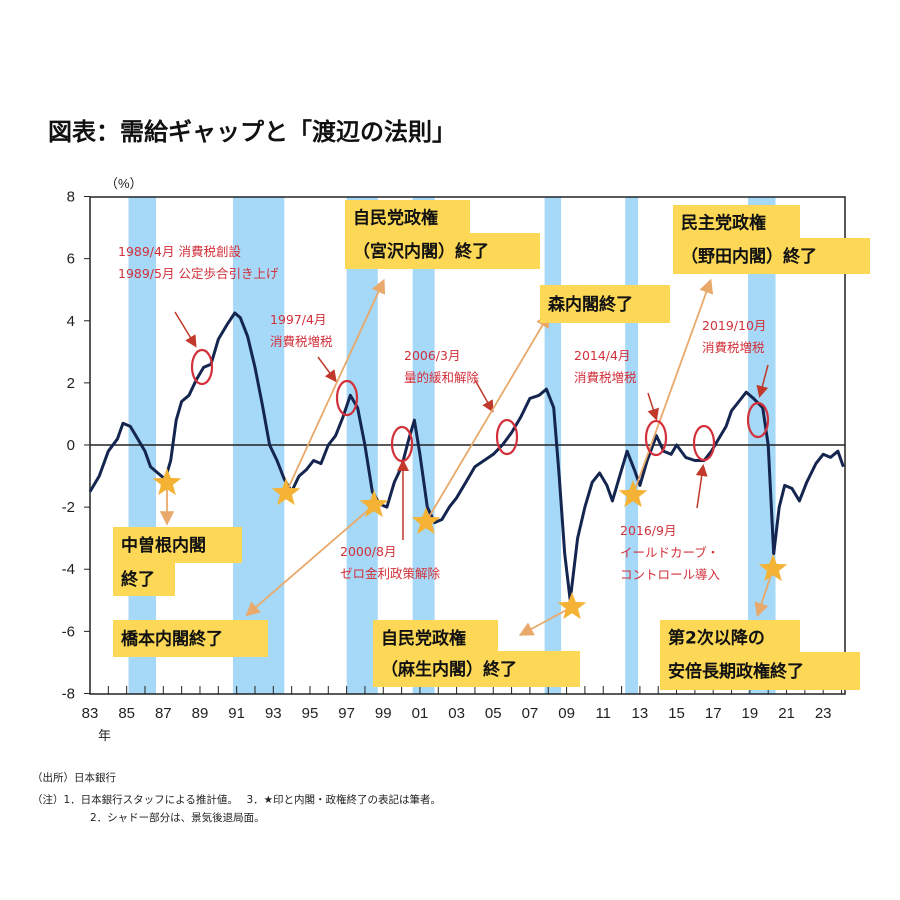  I want to click on event-note: 2014/4月, so click(602, 355).